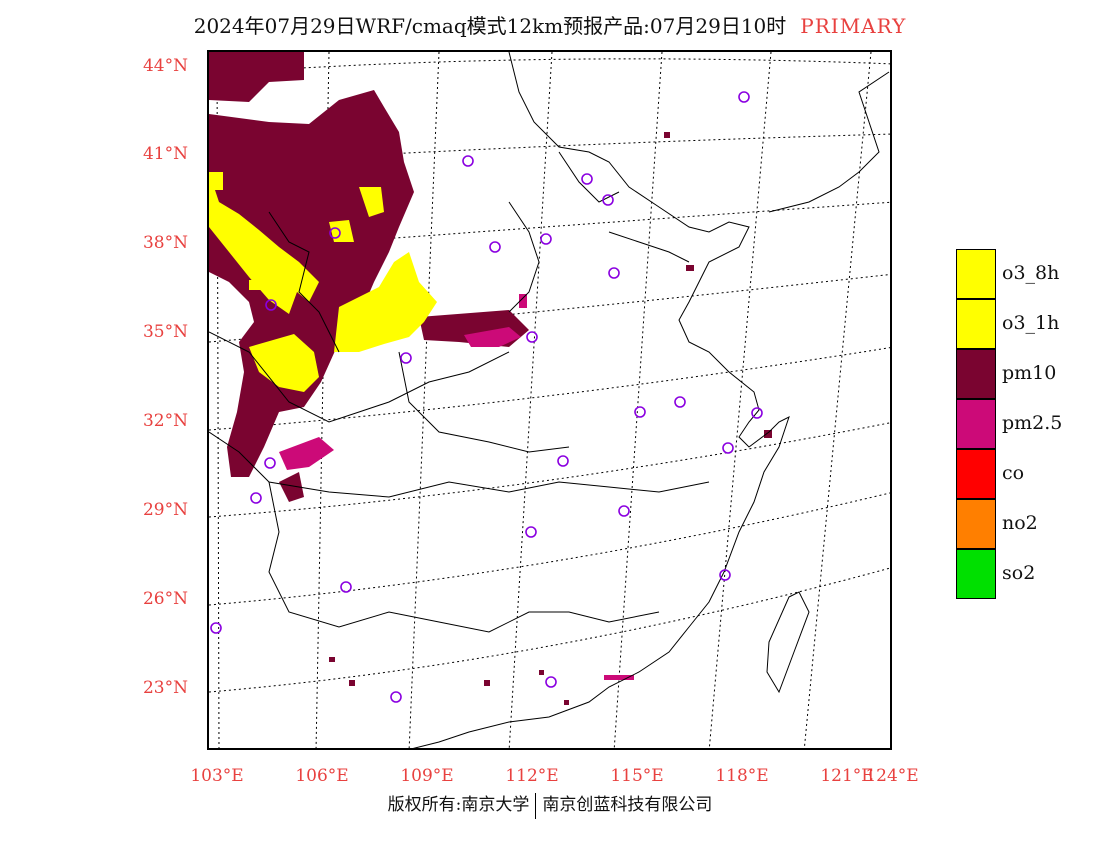  Describe the element at coordinates (892, 776) in the screenshot. I see `lon-label-124: 124°E` at that location.